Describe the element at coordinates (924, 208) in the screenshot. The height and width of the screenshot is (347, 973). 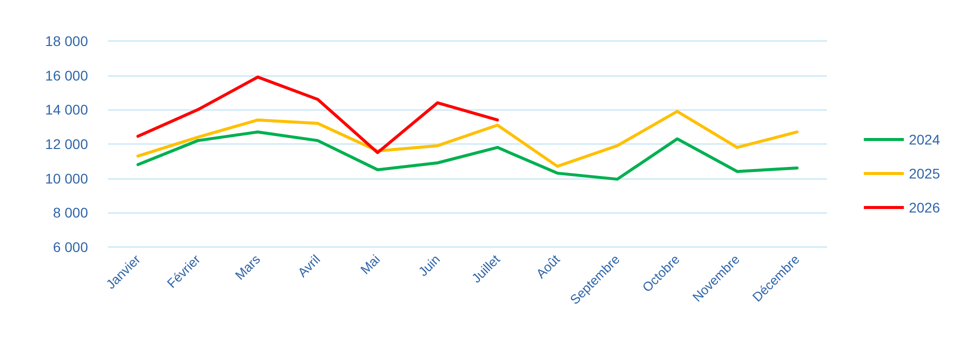
I see `legend-label: 2026` at that location.